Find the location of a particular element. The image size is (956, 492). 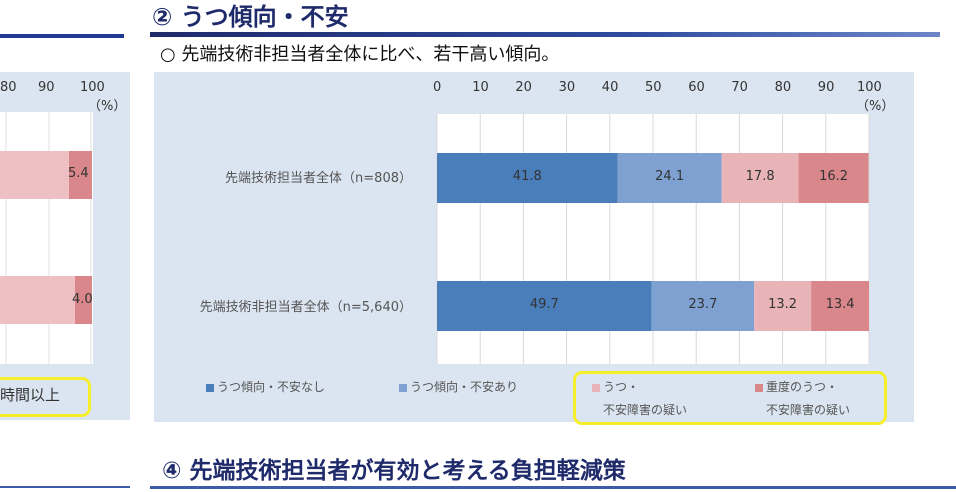

x-tick-label: 50 is located at coordinates (653, 87).